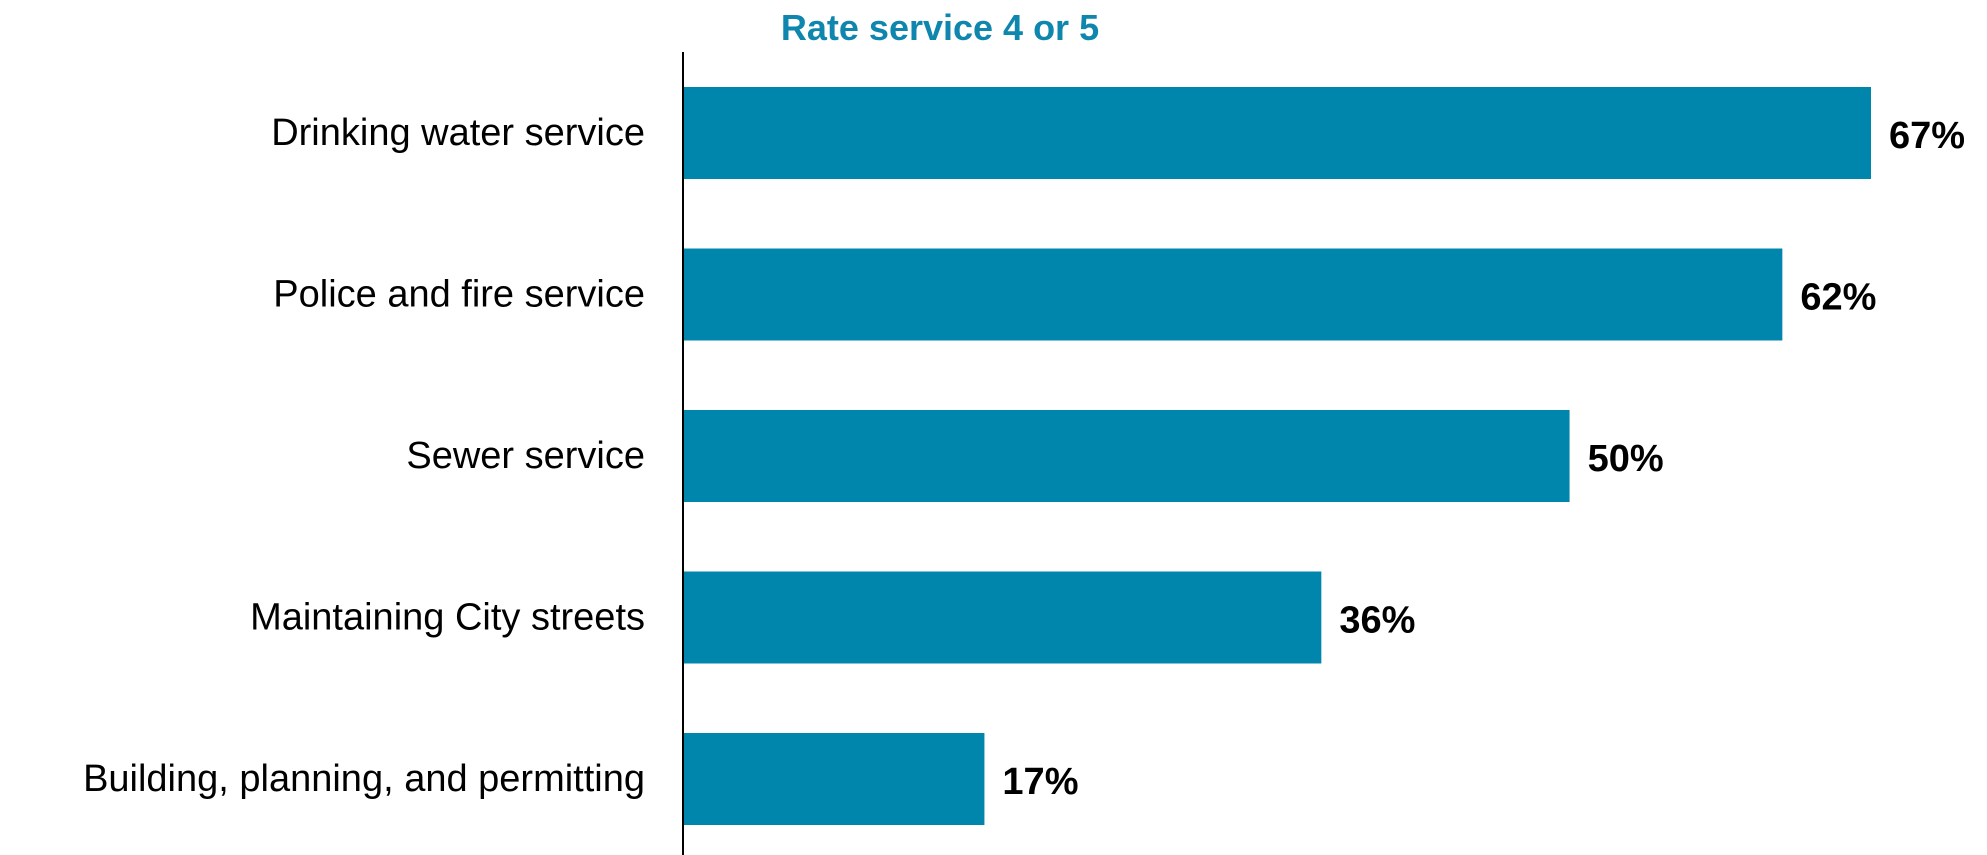  What do you see at coordinates (940, 27) in the screenshot?
I see `chart-title: Rate service 4 or 5` at bounding box center [940, 27].